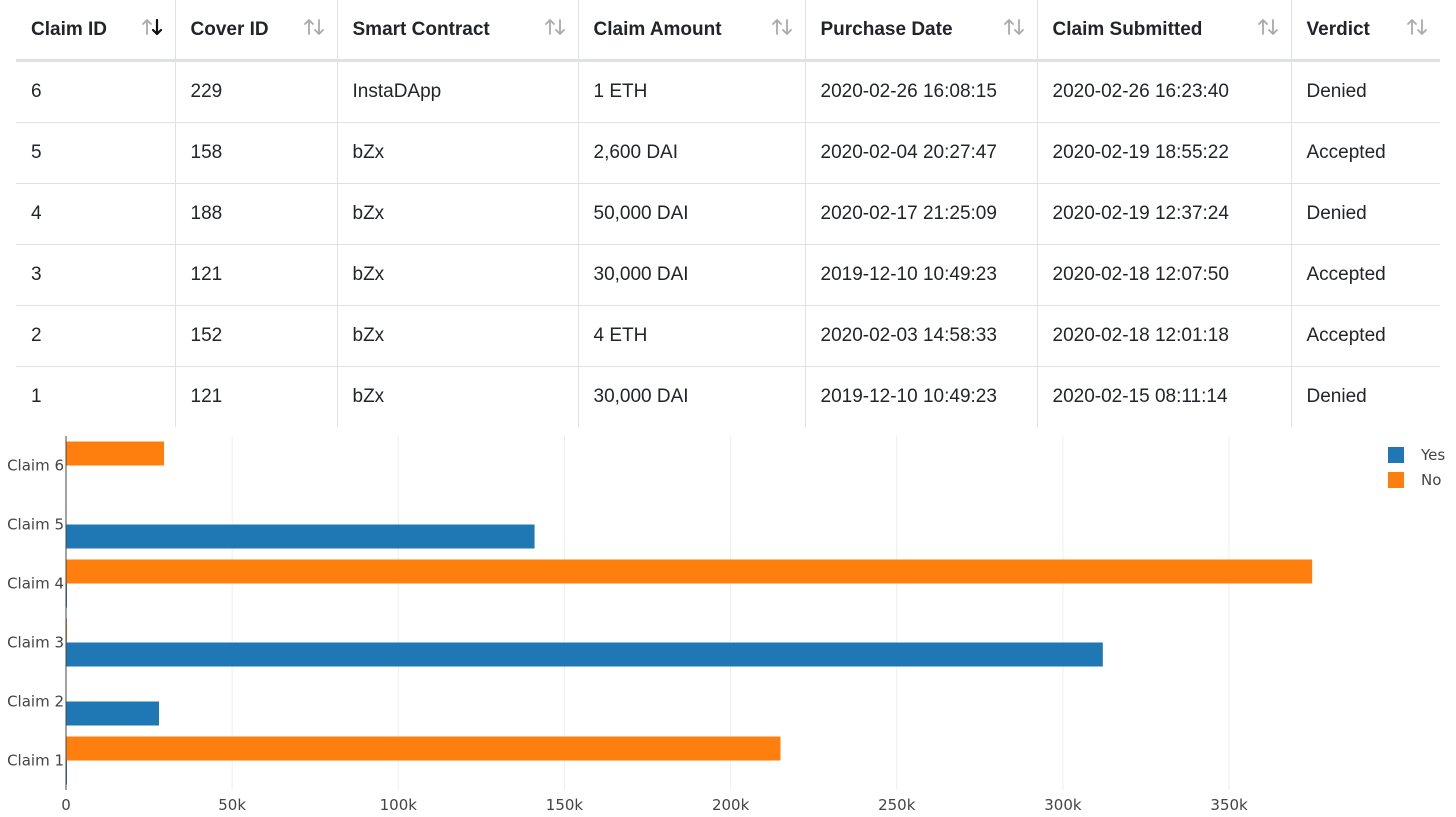 This screenshot has height=817, width=1456. What do you see at coordinates (886, 29) in the screenshot?
I see `column-header-label: Purchase Date` at bounding box center [886, 29].